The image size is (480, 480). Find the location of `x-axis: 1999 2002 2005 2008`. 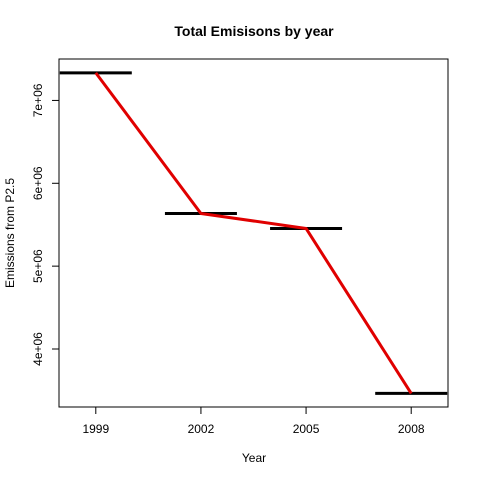

x-axis: 1999 2002 2005 2008 is located at coordinates (253, 421).